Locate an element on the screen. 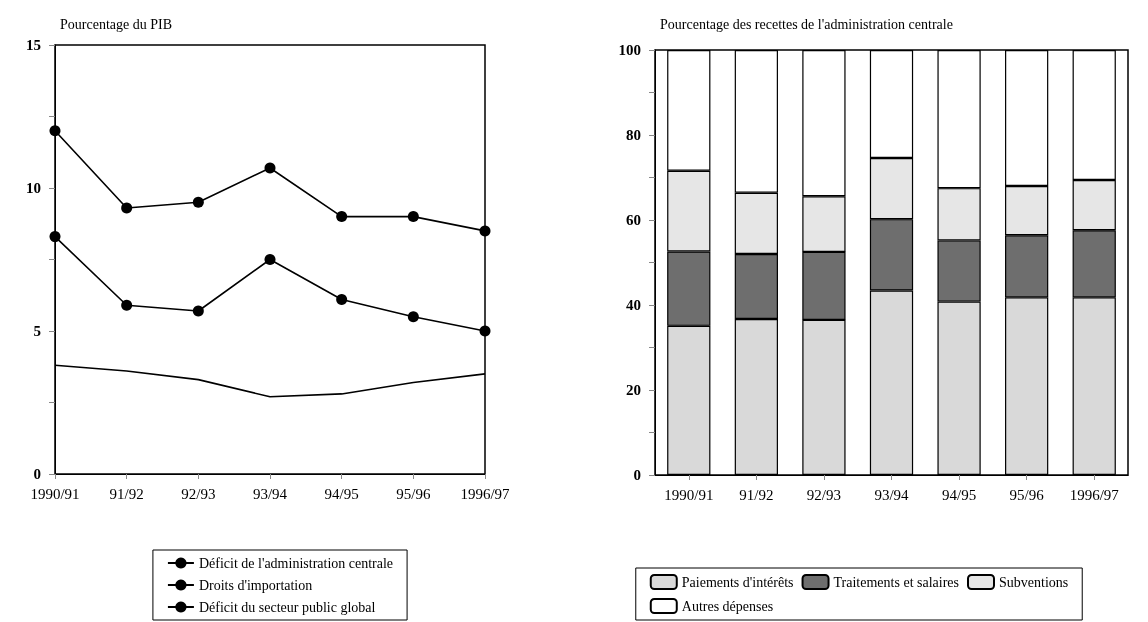  y-tick-label: 60 is located at coordinates (633, 220).